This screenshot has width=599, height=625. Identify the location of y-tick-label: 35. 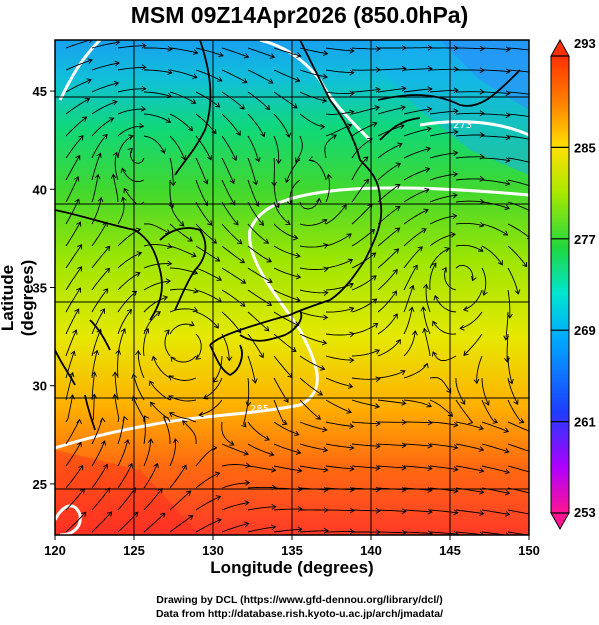
(40, 288).